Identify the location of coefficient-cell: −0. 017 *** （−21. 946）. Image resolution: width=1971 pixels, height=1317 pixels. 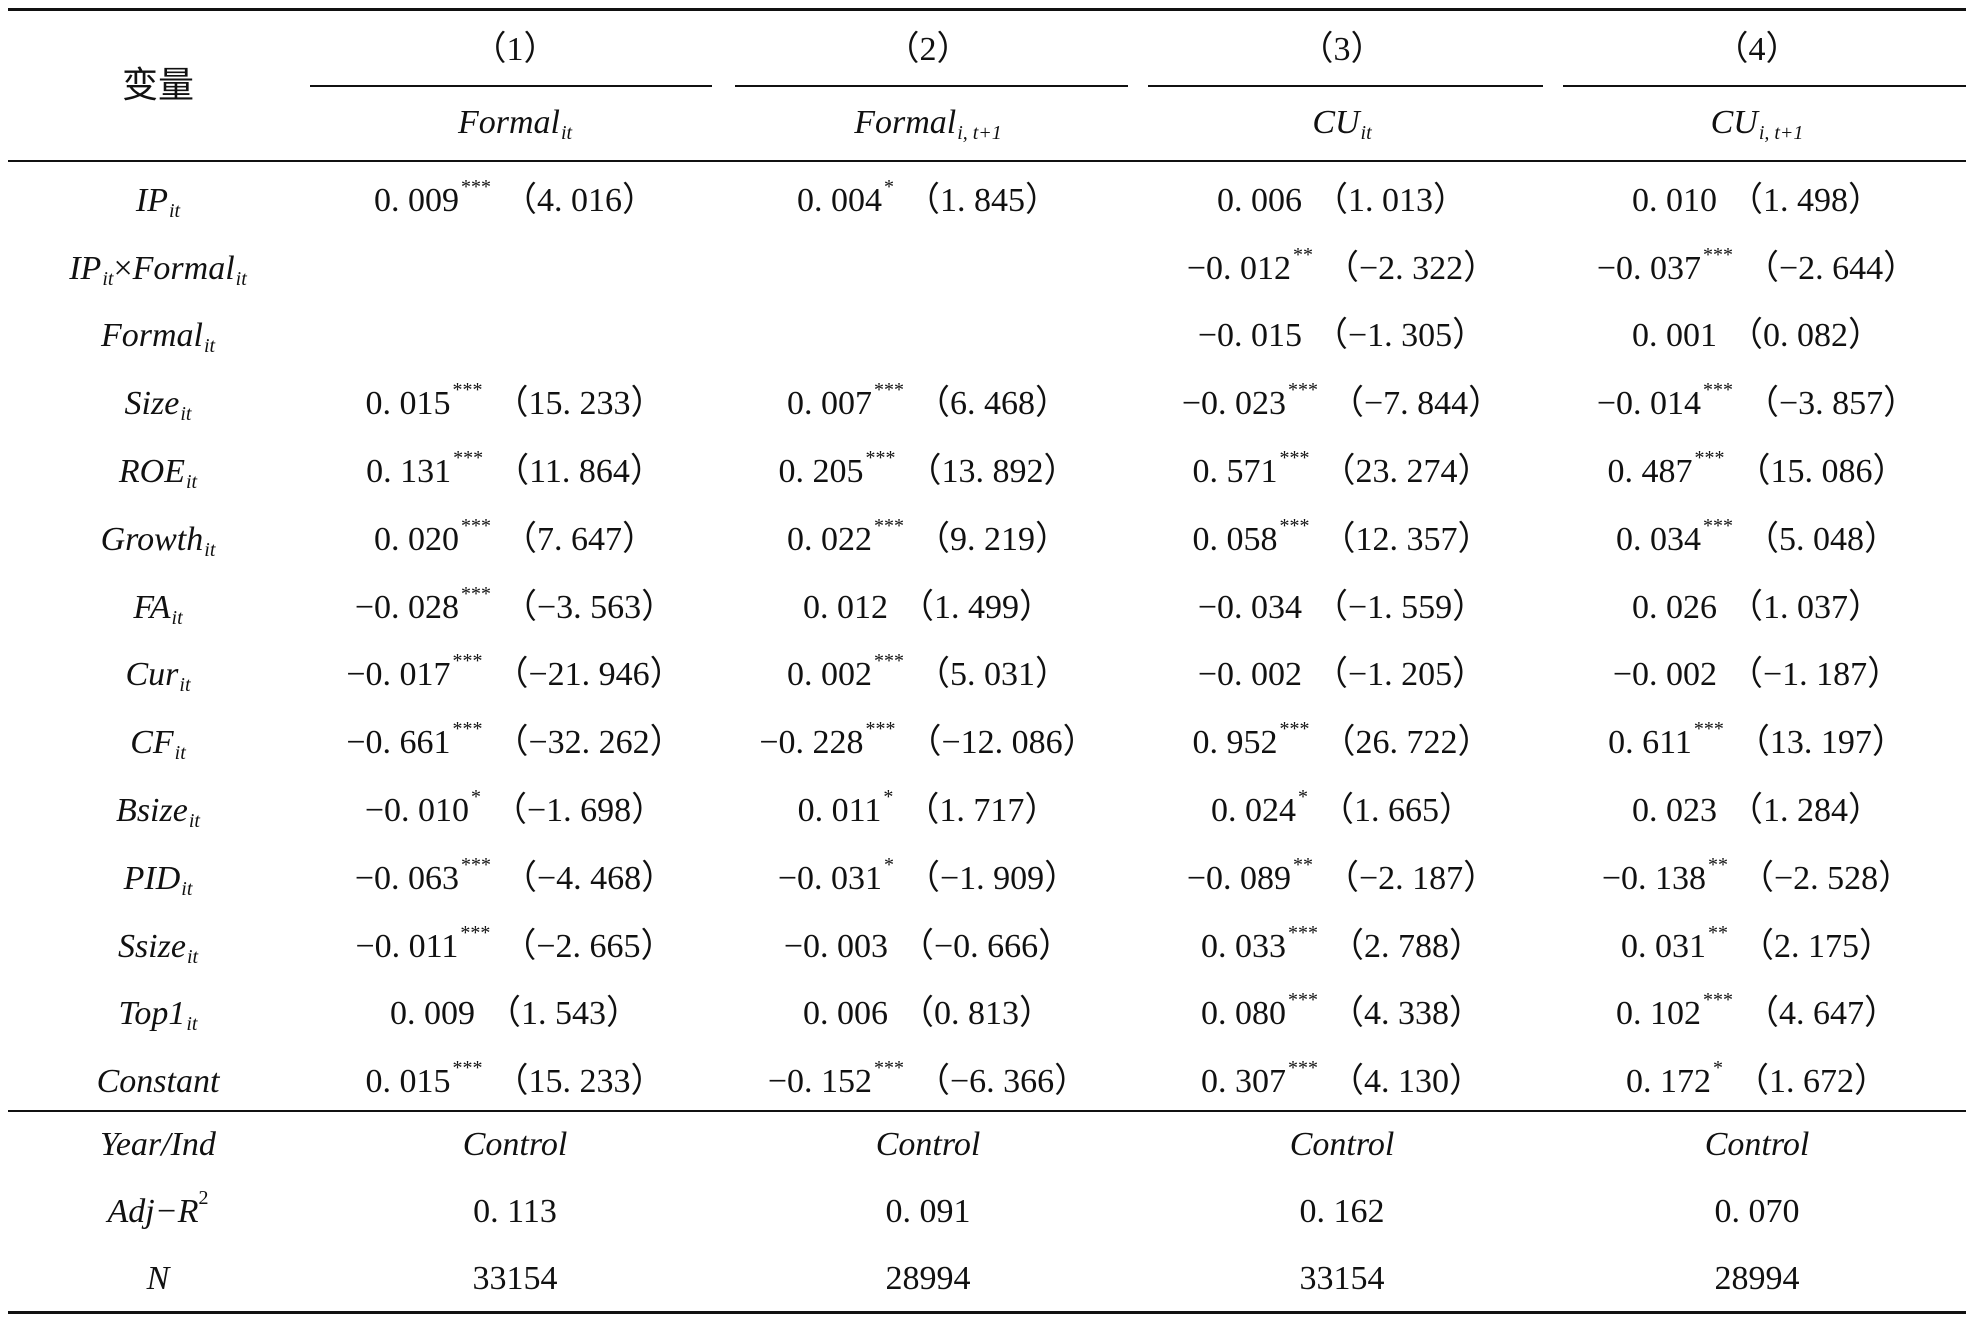
(515, 676).